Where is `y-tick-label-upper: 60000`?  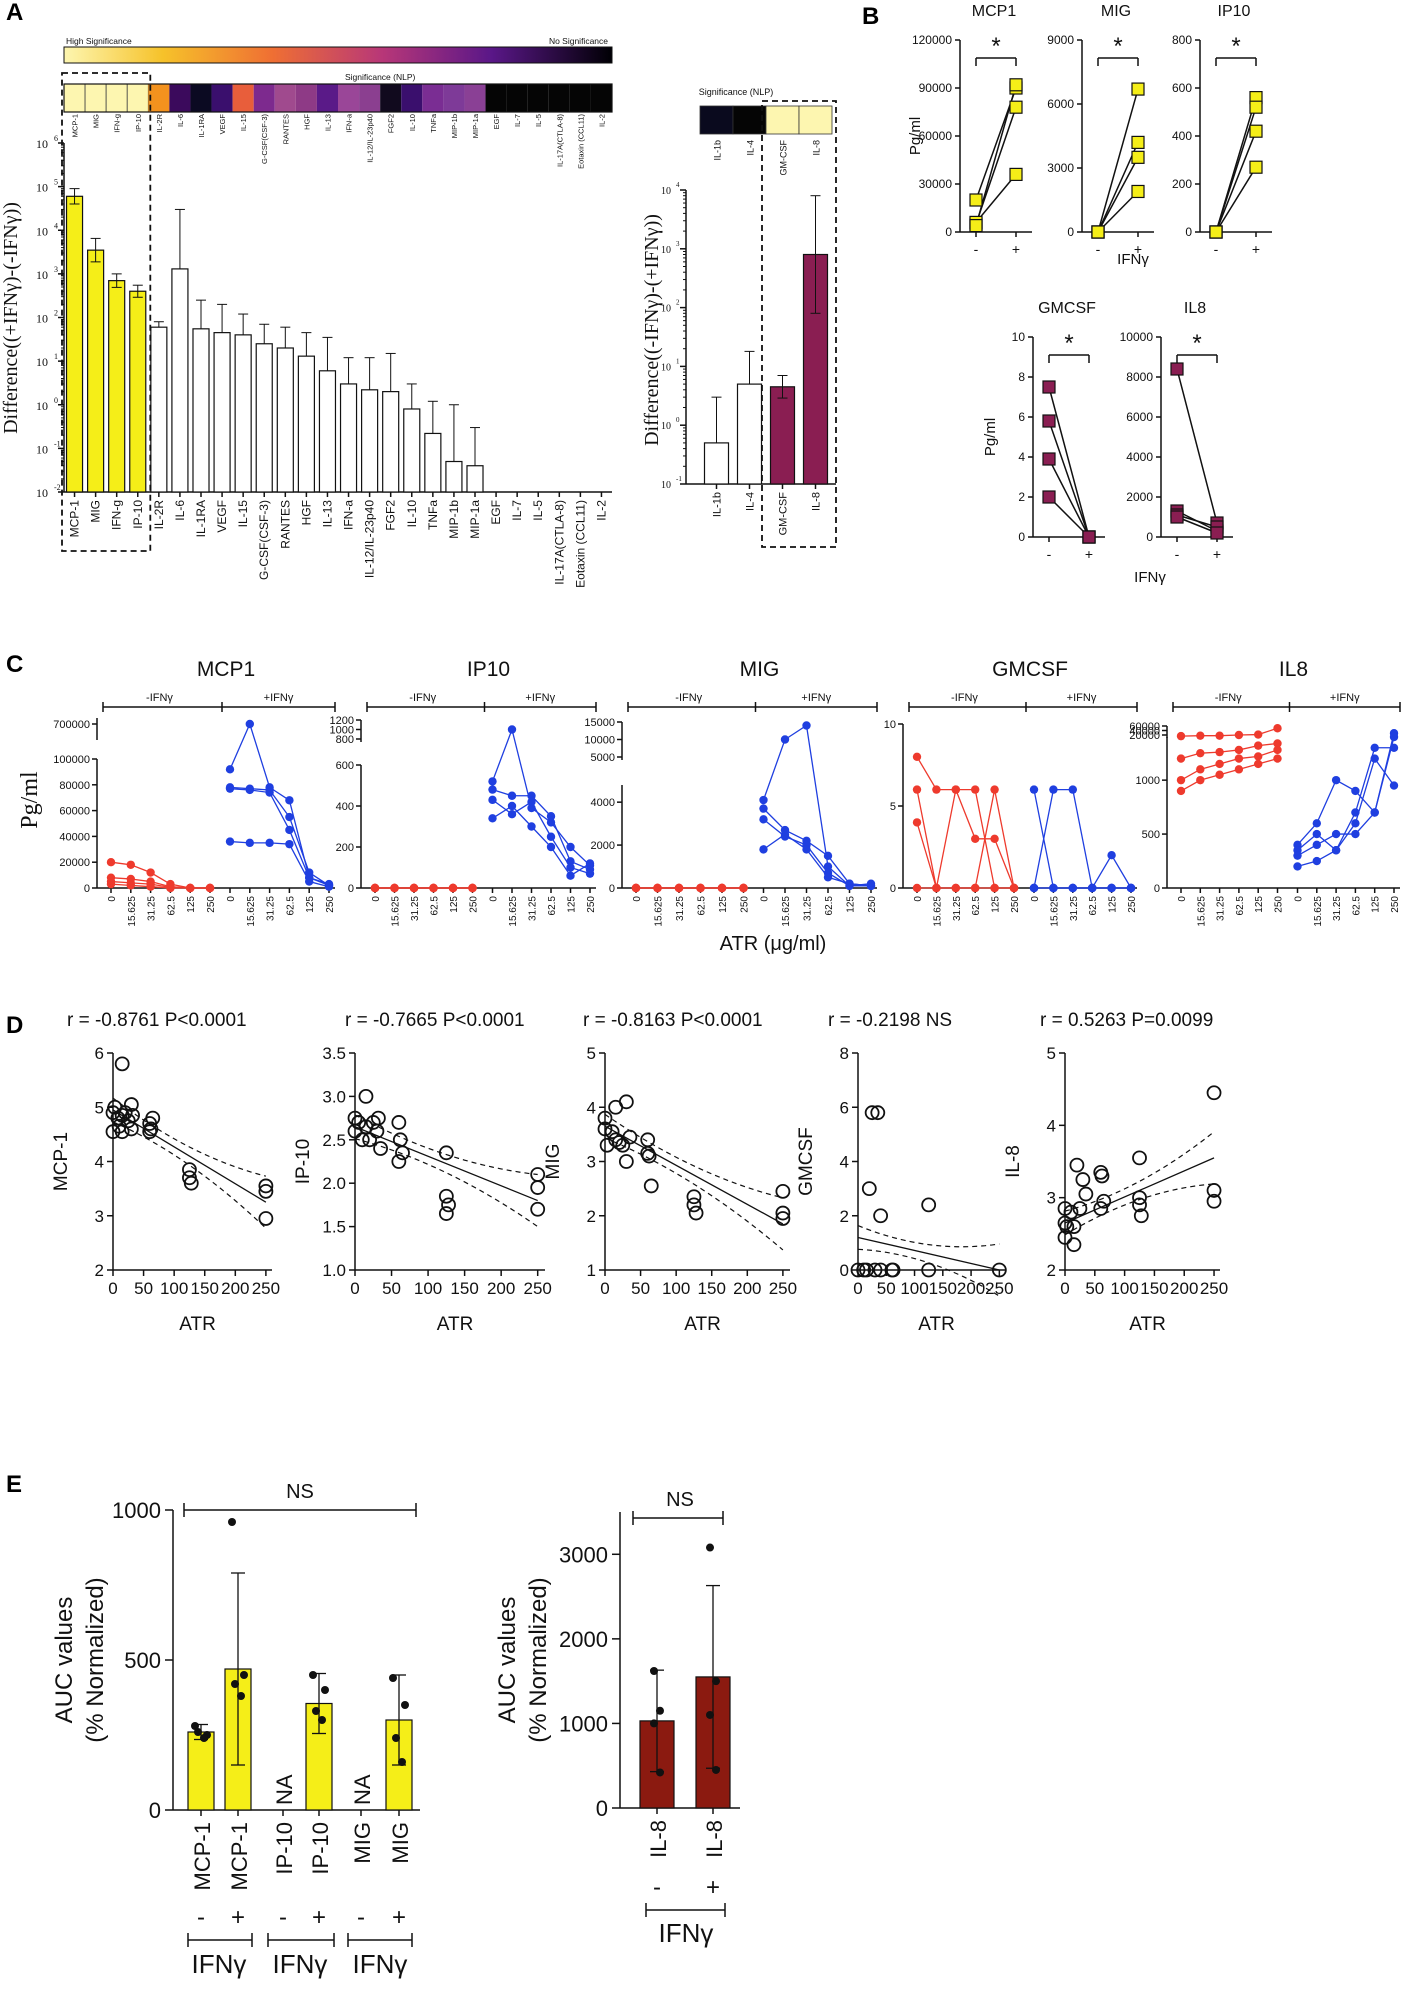
y-tick-label-upper: 60000 is located at coordinates (1144, 727).